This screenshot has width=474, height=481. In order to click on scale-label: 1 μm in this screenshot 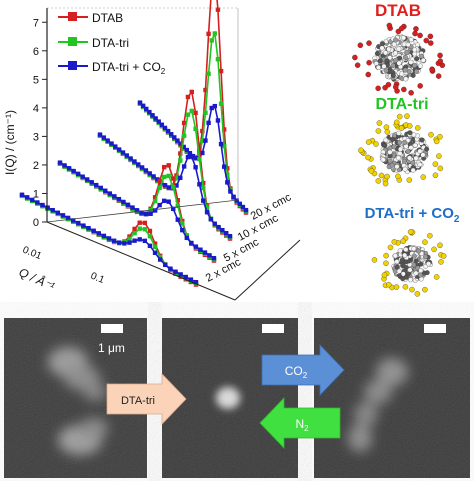, I will do `click(111, 348)`.